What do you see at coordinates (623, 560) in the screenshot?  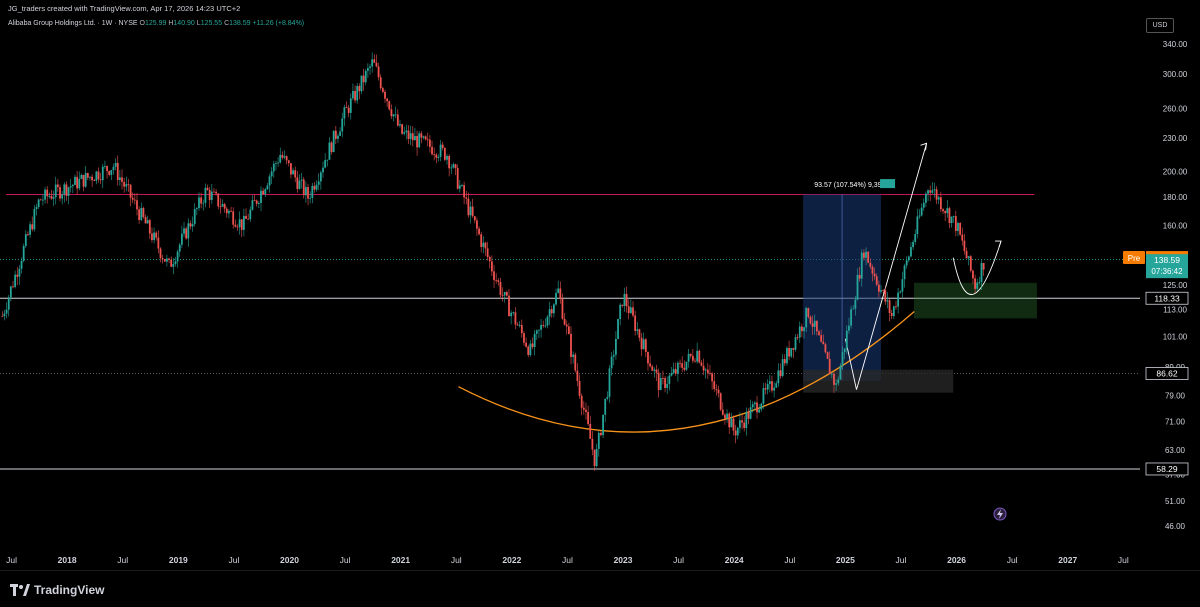 I see `x-tick-label: 2023` at bounding box center [623, 560].